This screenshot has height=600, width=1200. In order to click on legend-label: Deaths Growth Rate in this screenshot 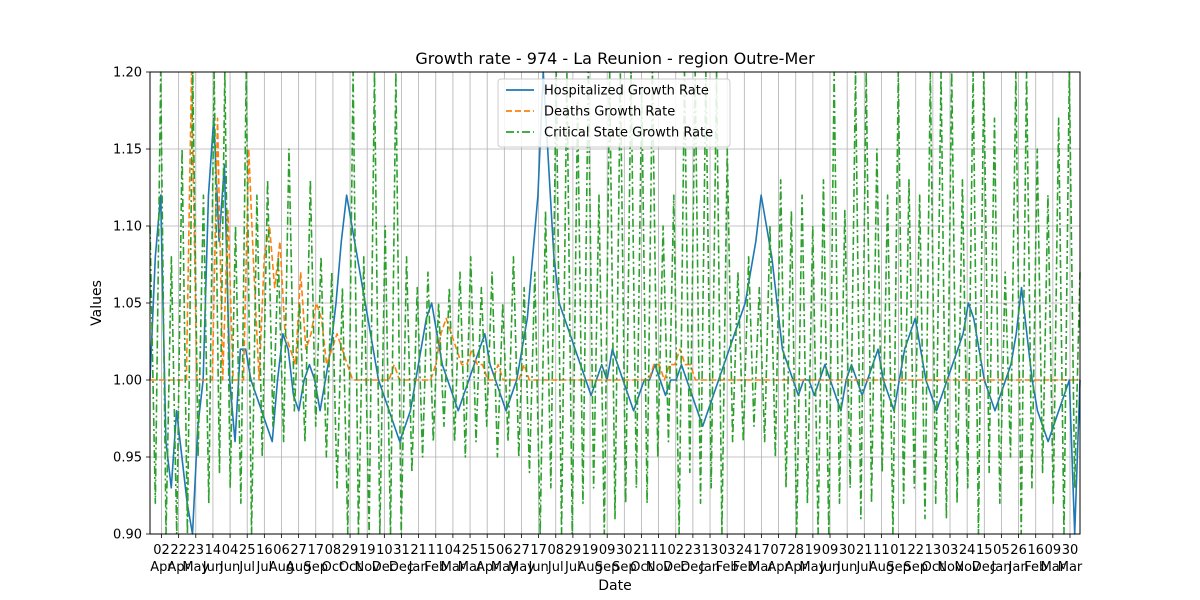, I will do `click(609, 112)`.